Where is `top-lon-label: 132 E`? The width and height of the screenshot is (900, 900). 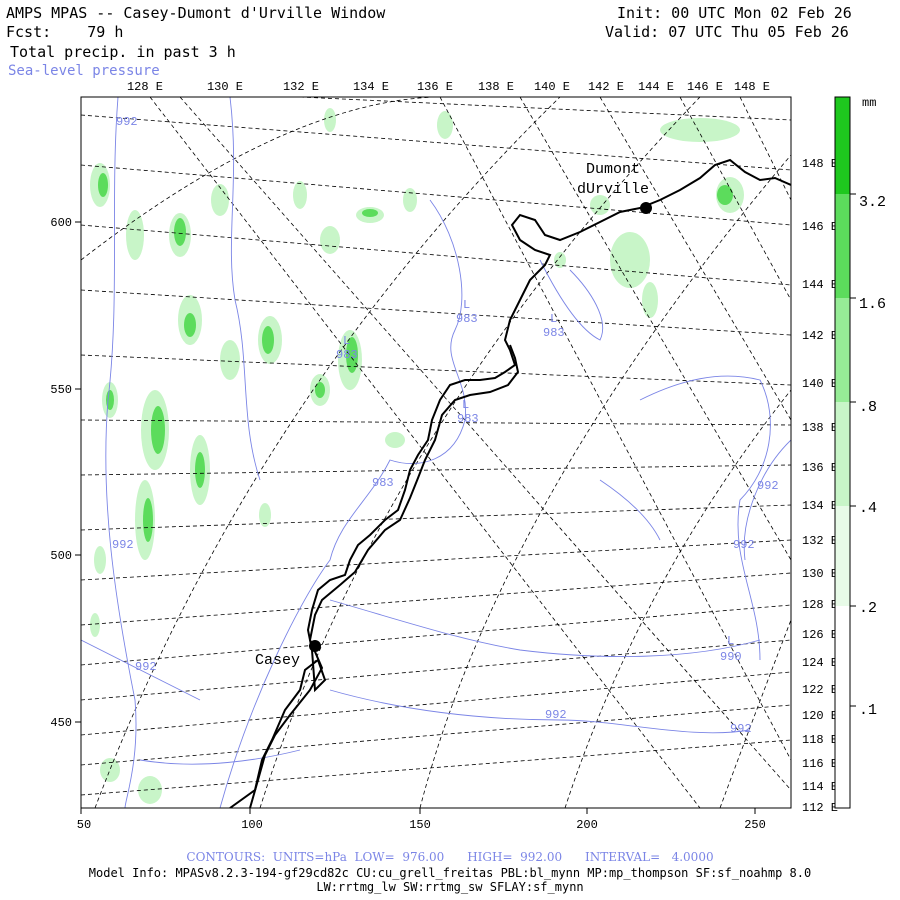
top-lon-label: 132 E is located at coordinates (301, 87).